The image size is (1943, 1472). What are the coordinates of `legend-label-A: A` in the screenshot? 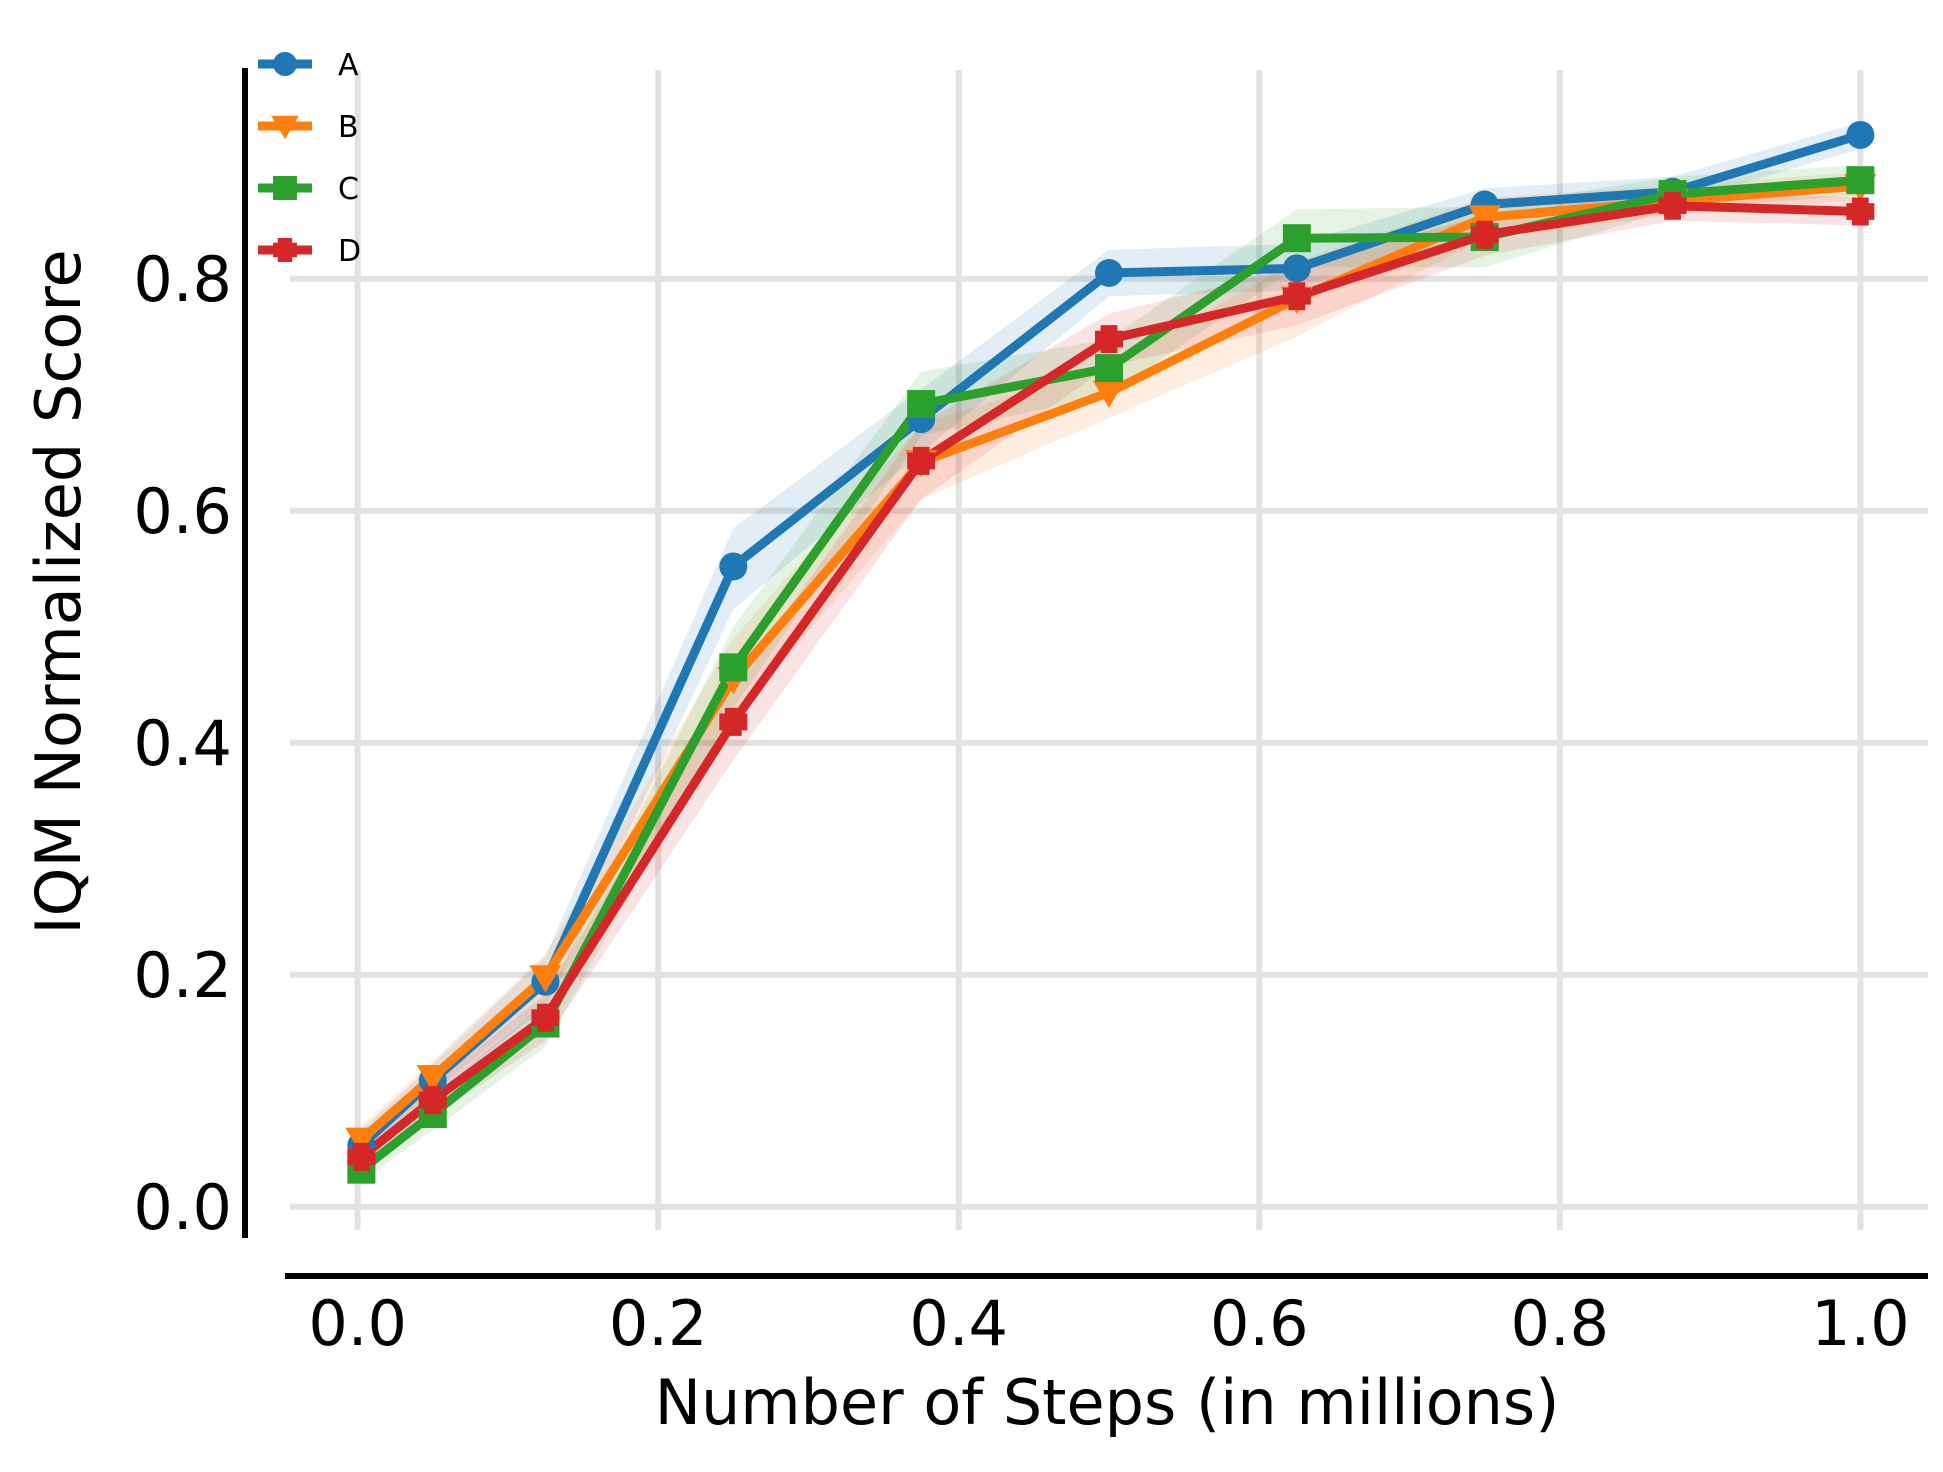 It's located at (348, 65).